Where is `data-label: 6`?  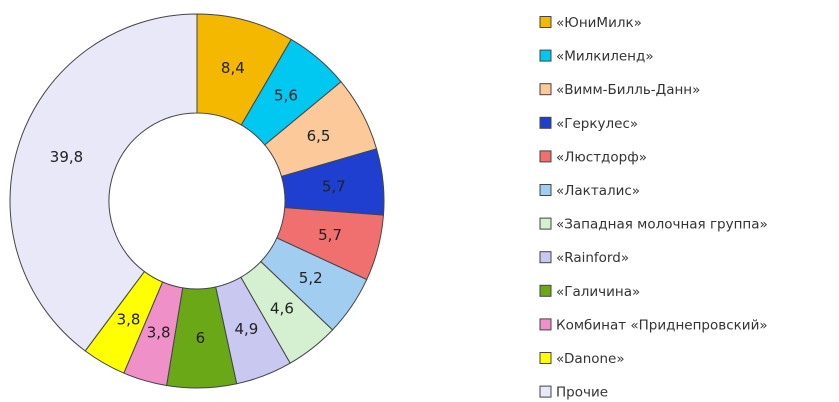 data-label: 6 is located at coordinates (201, 338).